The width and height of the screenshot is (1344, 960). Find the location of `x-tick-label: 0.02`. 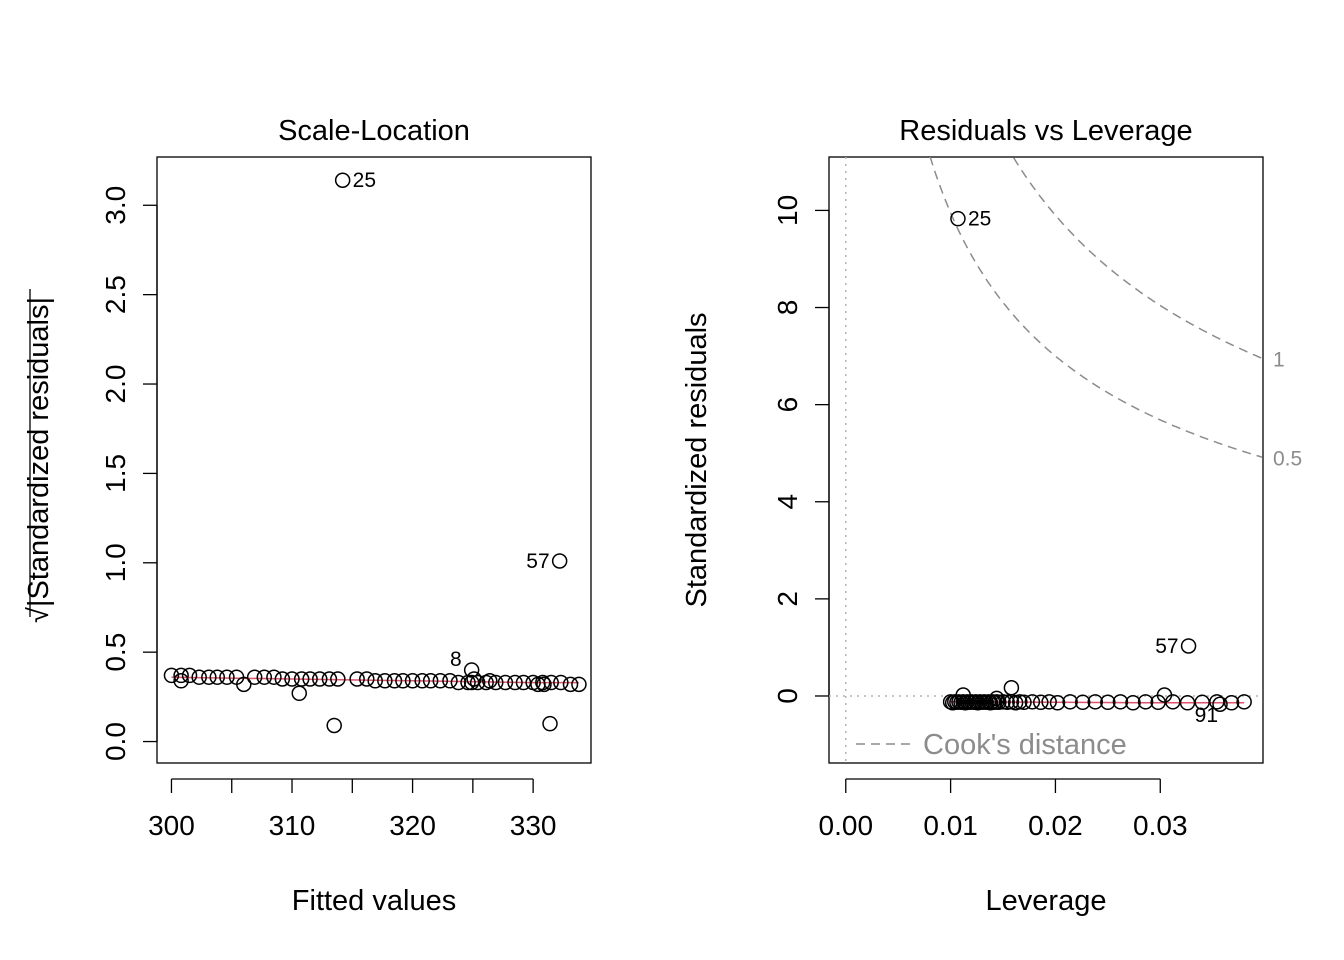

x-tick-label: 0.02 is located at coordinates (1055, 825).